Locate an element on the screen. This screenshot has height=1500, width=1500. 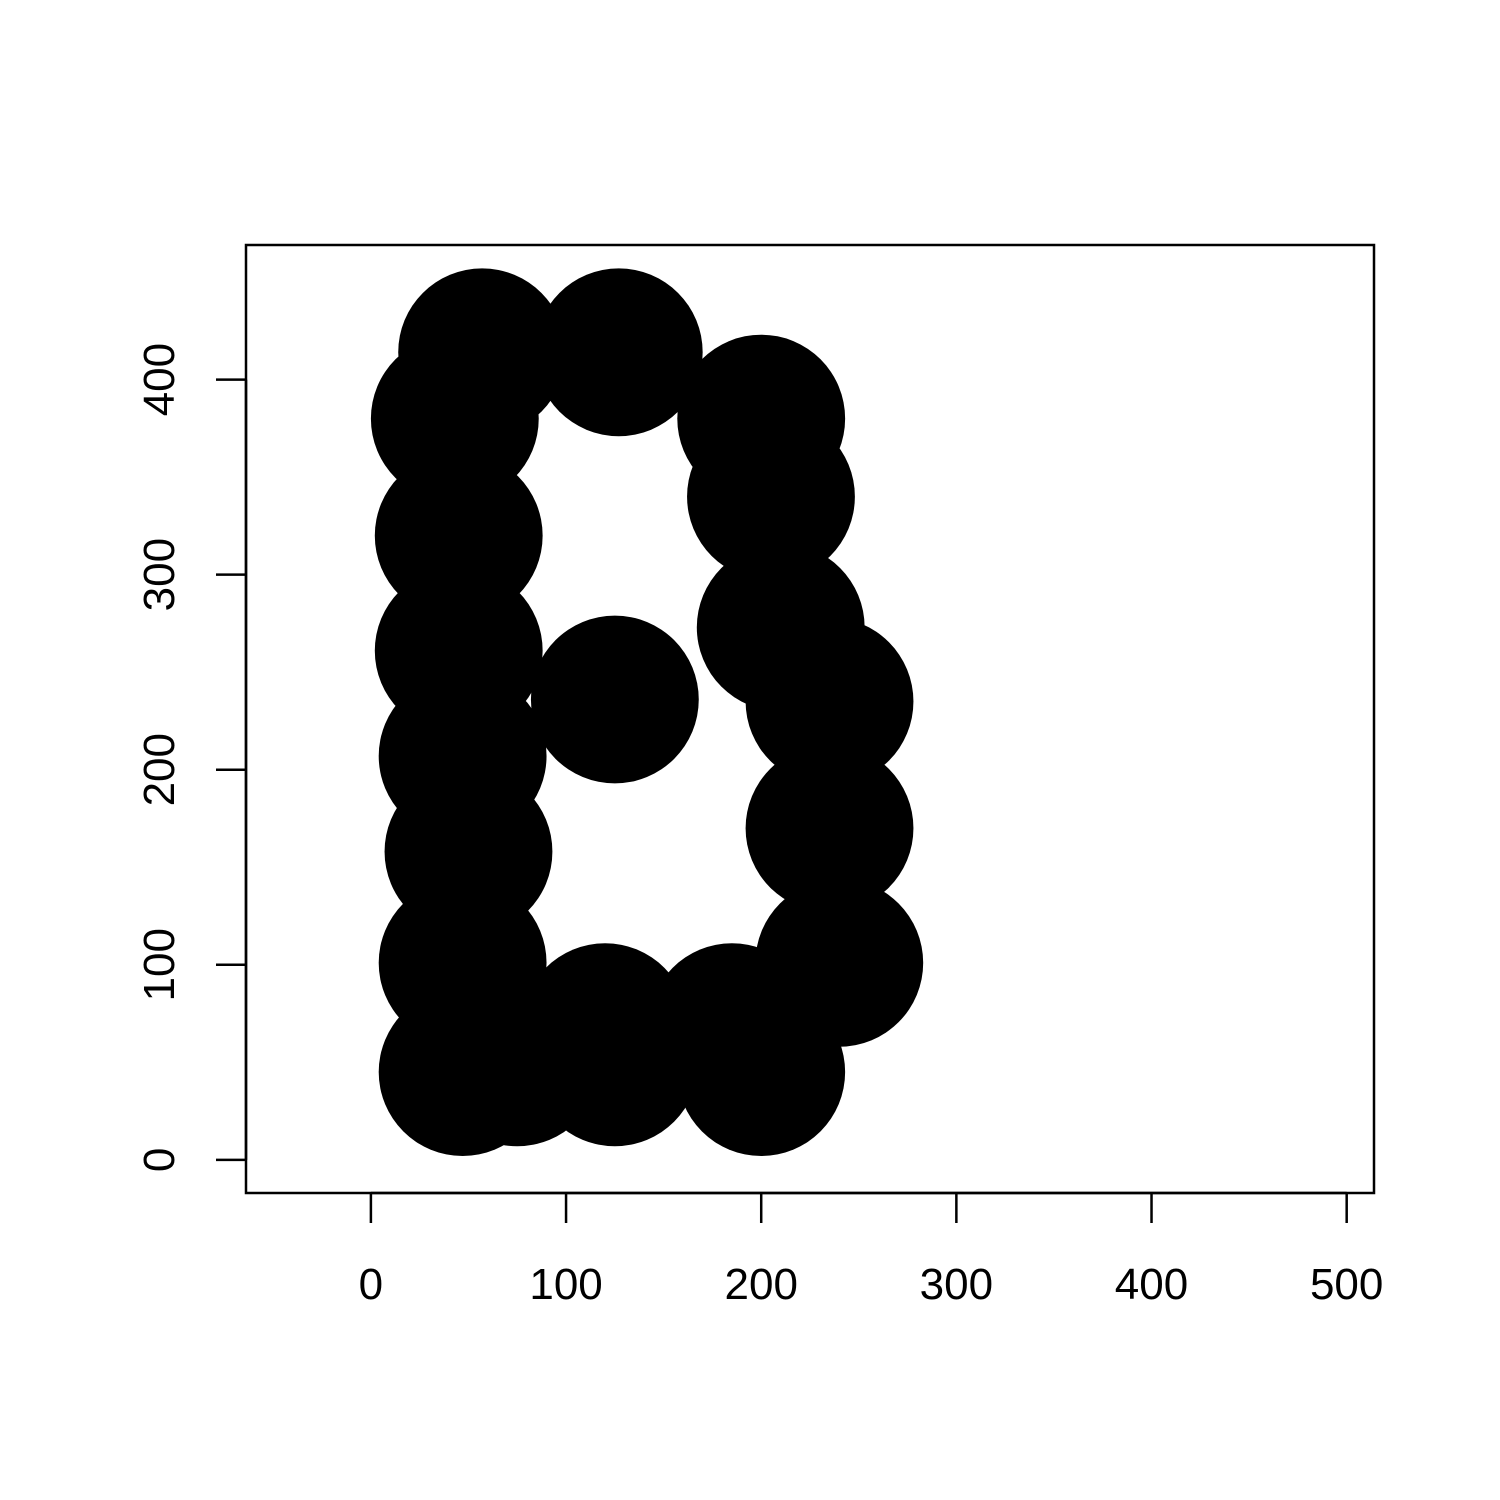
x-tick-label: 200 is located at coordinates (761, 1284).